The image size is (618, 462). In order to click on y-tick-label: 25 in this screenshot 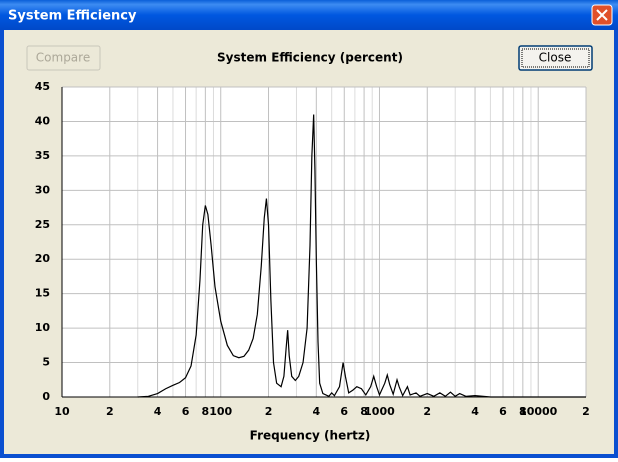, I will do `click(42, 224)`.